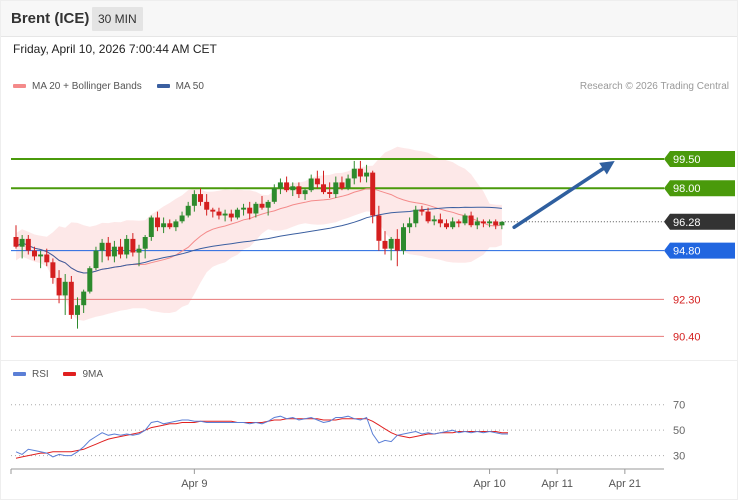 The width and height of the screenshot is (738, 500). What do you see at coordinates (19, 86) in the screenshot?
I see `ma20-swatch` at bounding box center [19, 86].